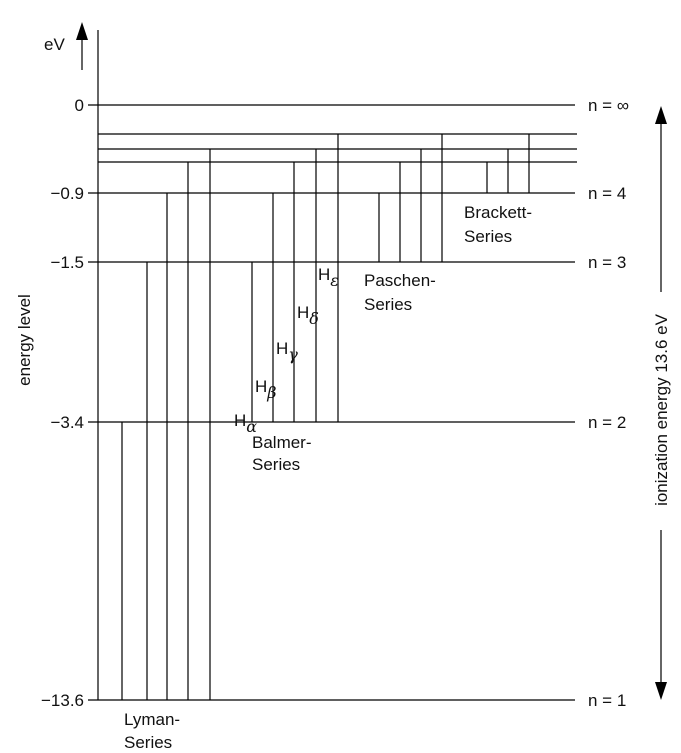  What do you see at coordinates (152, 719) in the screenshot?
I see `series-label-lyman: Lyman-` at bounding box center [152, 719].